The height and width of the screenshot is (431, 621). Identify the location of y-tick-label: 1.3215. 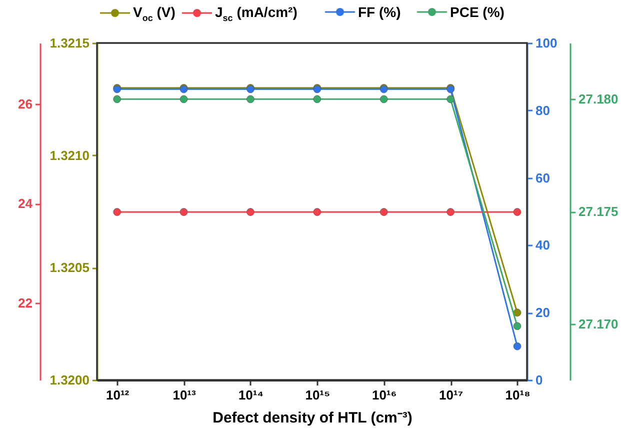
(70, 43).